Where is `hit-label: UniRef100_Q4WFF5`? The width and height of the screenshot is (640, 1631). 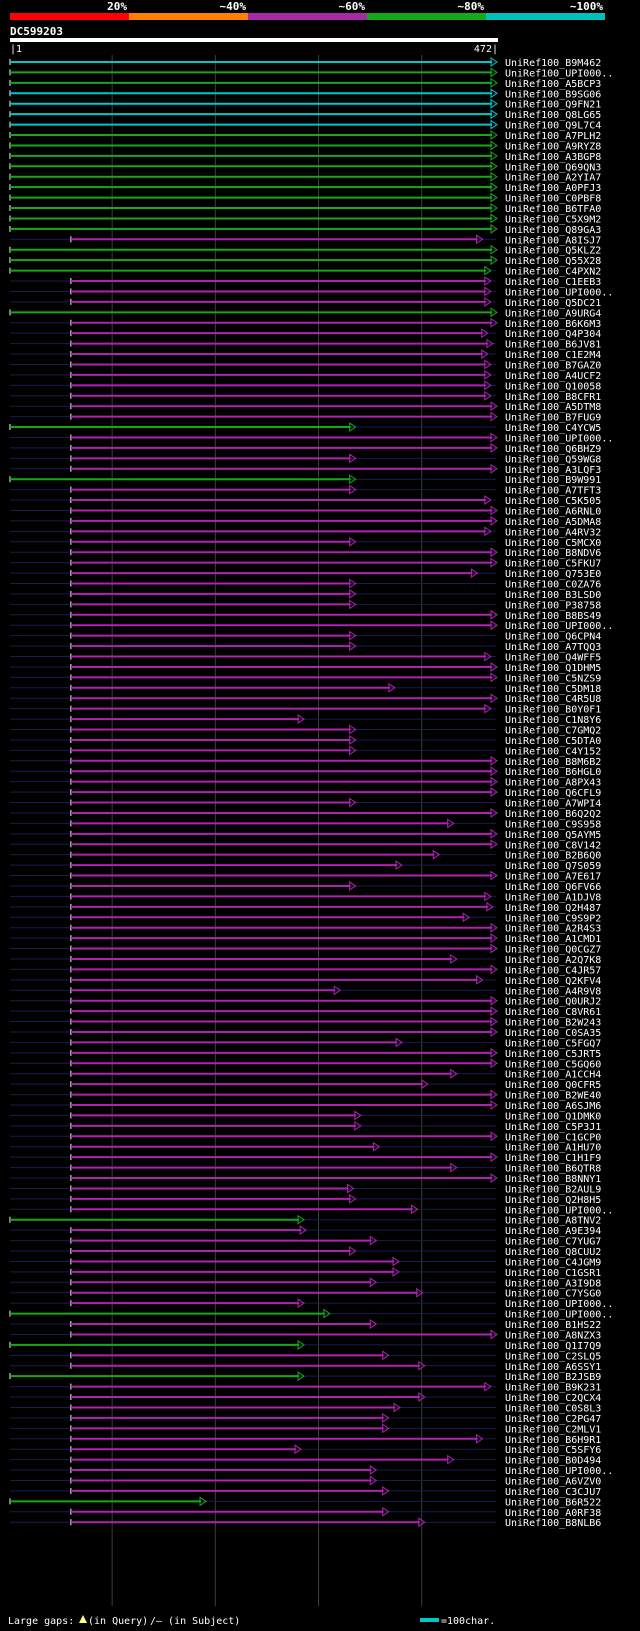 hit-label: UniRef100_Q4WFF5 is located at coordinates (553, 658).